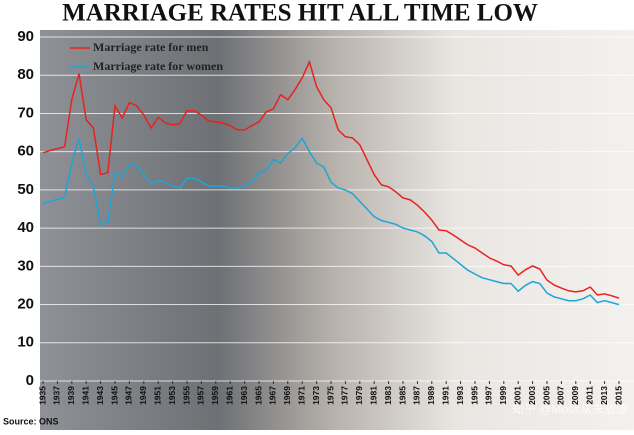 This screenshot has height=435, width=634. I want to click on x-tick-label: 1937, so click(57, 395).